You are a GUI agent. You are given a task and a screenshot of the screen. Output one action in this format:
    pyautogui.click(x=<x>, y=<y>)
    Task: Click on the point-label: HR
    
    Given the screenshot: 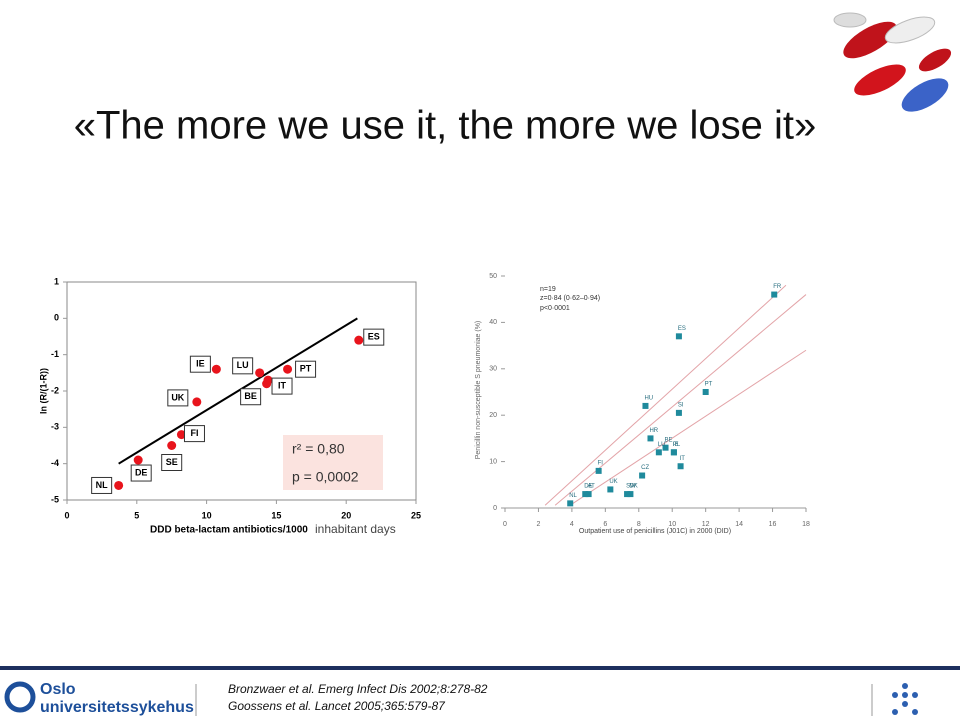 What is the action you would take?
    pyautogui.click(x=653, y=431)
    